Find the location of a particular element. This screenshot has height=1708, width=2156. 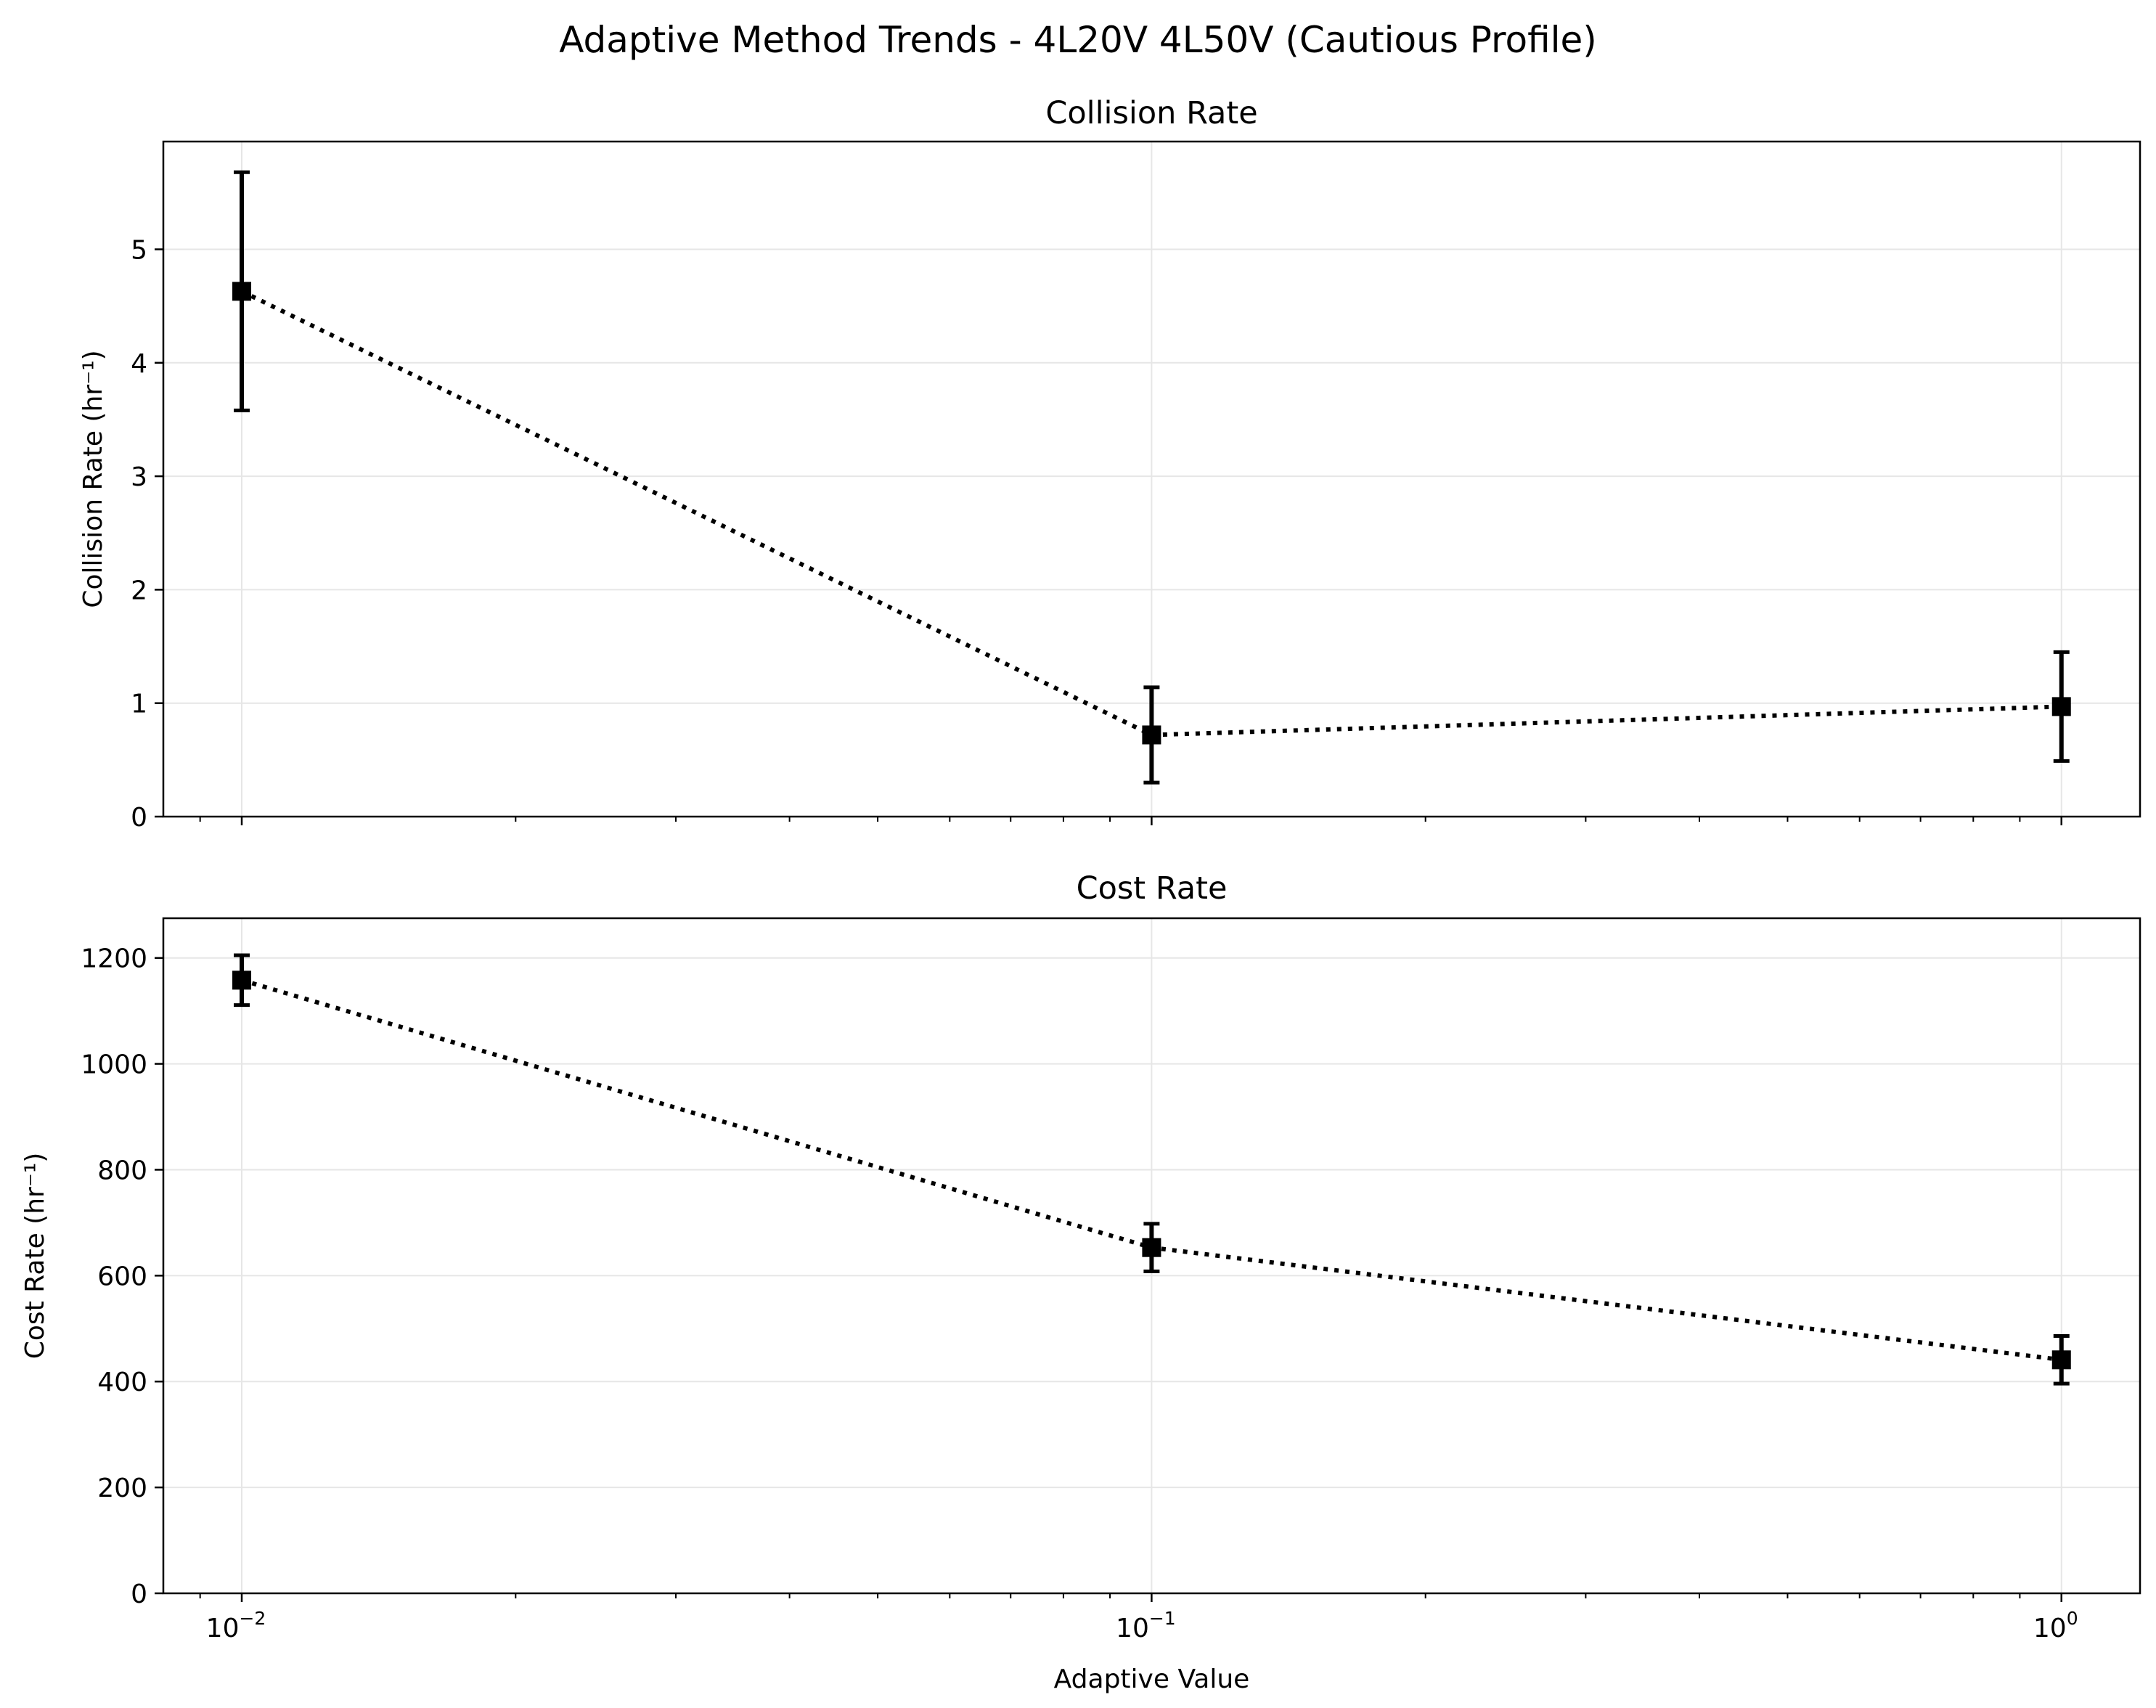

cost-ytick-label: 1200 is located at coordinates (114, 959).